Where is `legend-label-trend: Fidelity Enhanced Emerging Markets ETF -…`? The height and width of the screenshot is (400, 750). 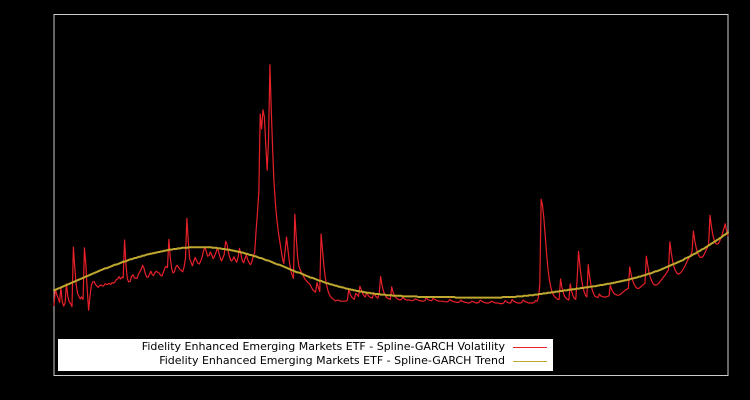
legend-label-trend: Fidelity Enhanced Emerging Markets ETF -… is located at coordinates (332, 360).